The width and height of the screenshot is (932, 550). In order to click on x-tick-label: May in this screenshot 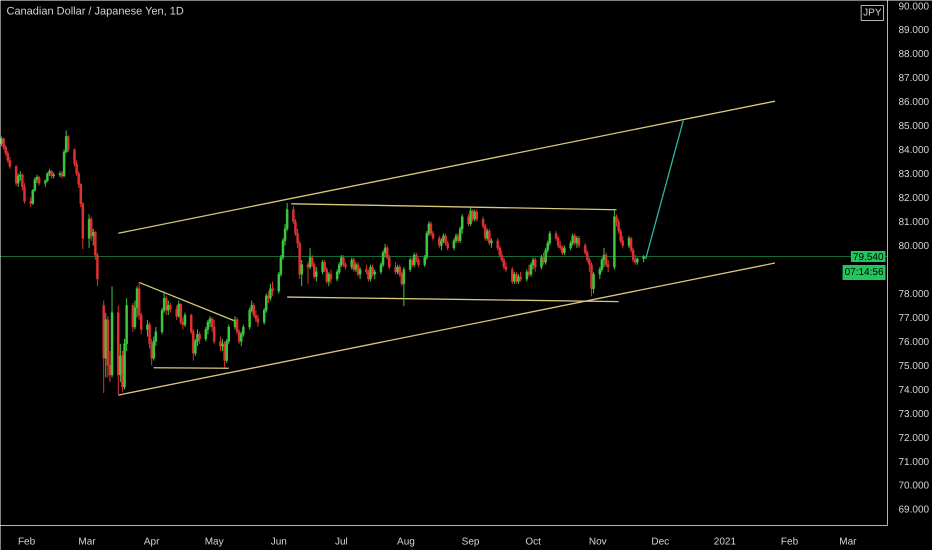, I will do `click(214, 542)`.